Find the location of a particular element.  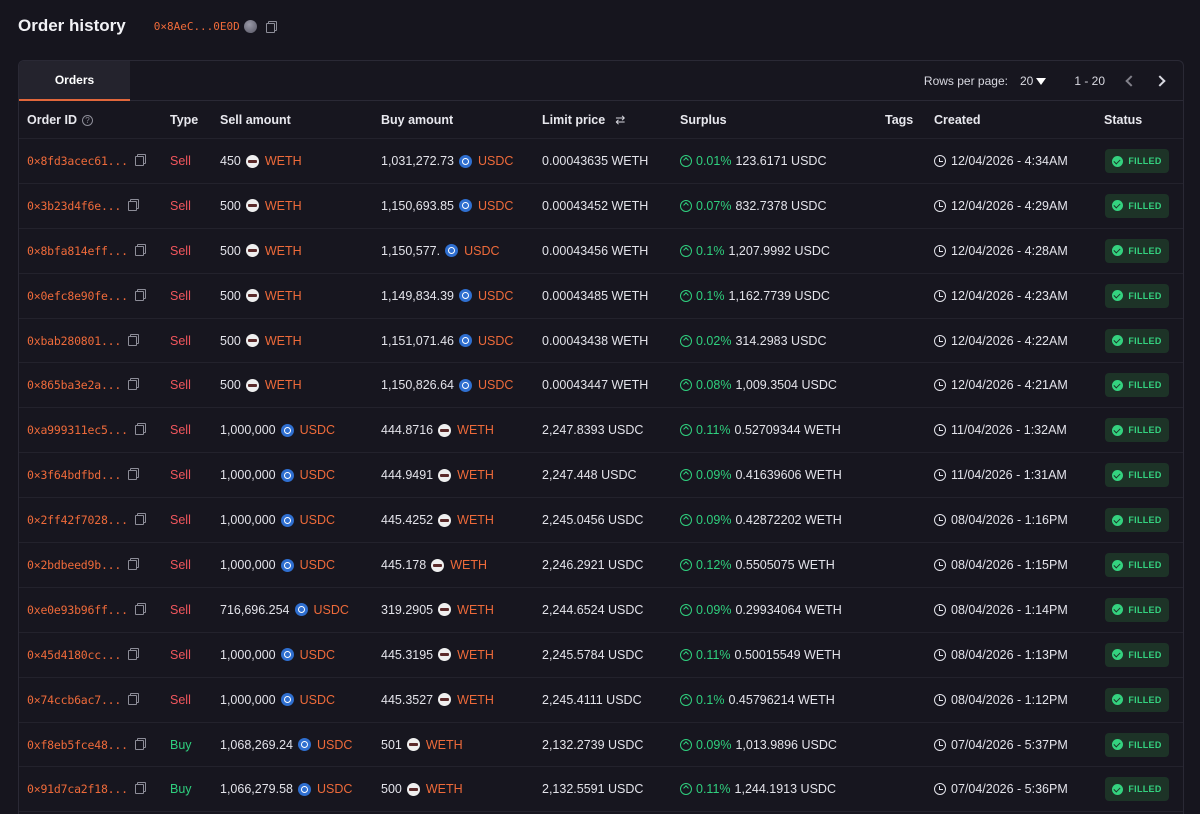

buy-amount: 319.2905 WETH is located at coordinates (437, 610).